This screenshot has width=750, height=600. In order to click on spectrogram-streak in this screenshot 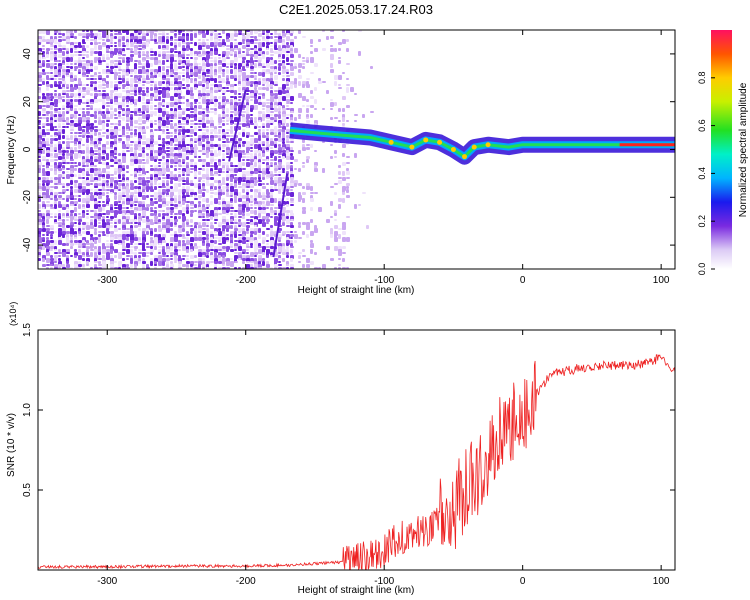, I will do `click(237, 125)`.